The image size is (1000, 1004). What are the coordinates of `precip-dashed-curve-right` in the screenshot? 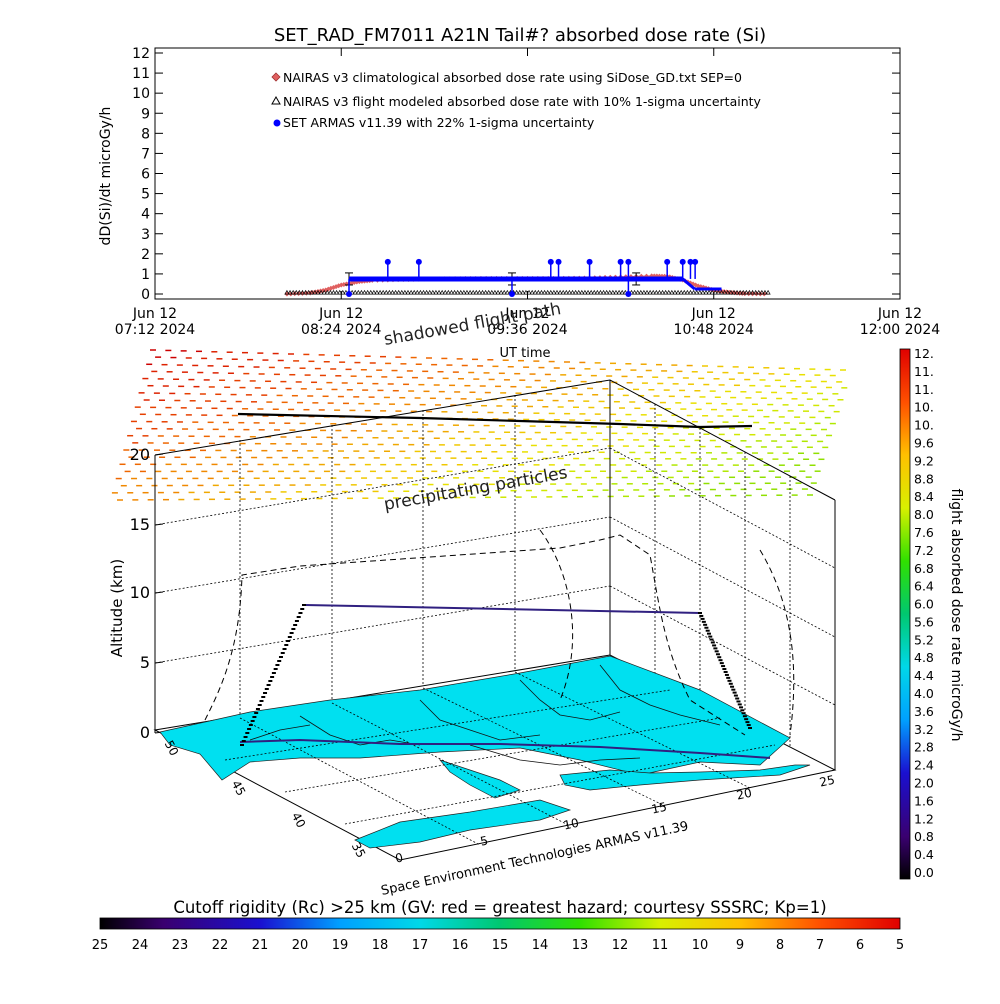 It's located at (777, 642).